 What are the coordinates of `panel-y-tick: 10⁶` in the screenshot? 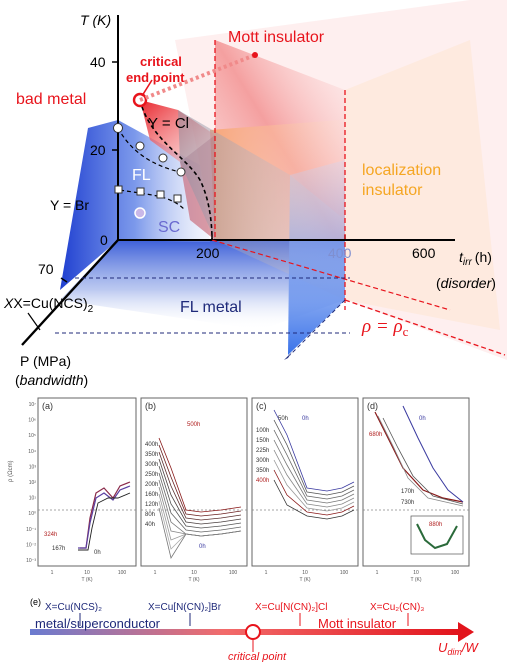 It's located at (32, 421).